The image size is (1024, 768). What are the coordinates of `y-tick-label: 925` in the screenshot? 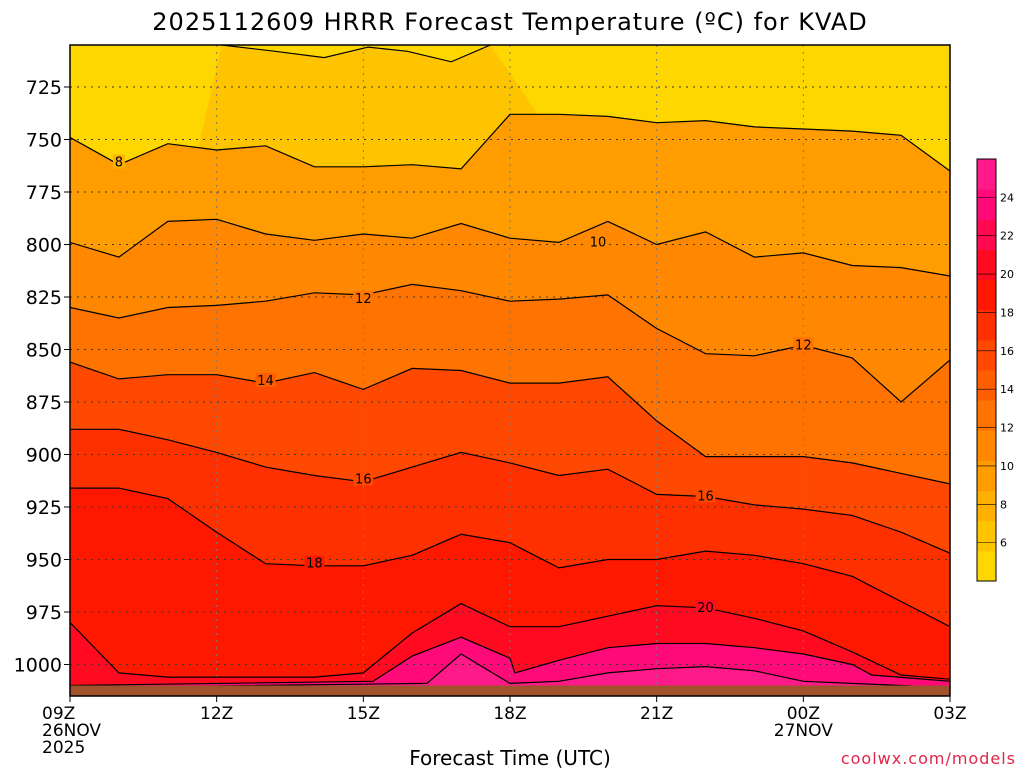 It's located at (44, 508).